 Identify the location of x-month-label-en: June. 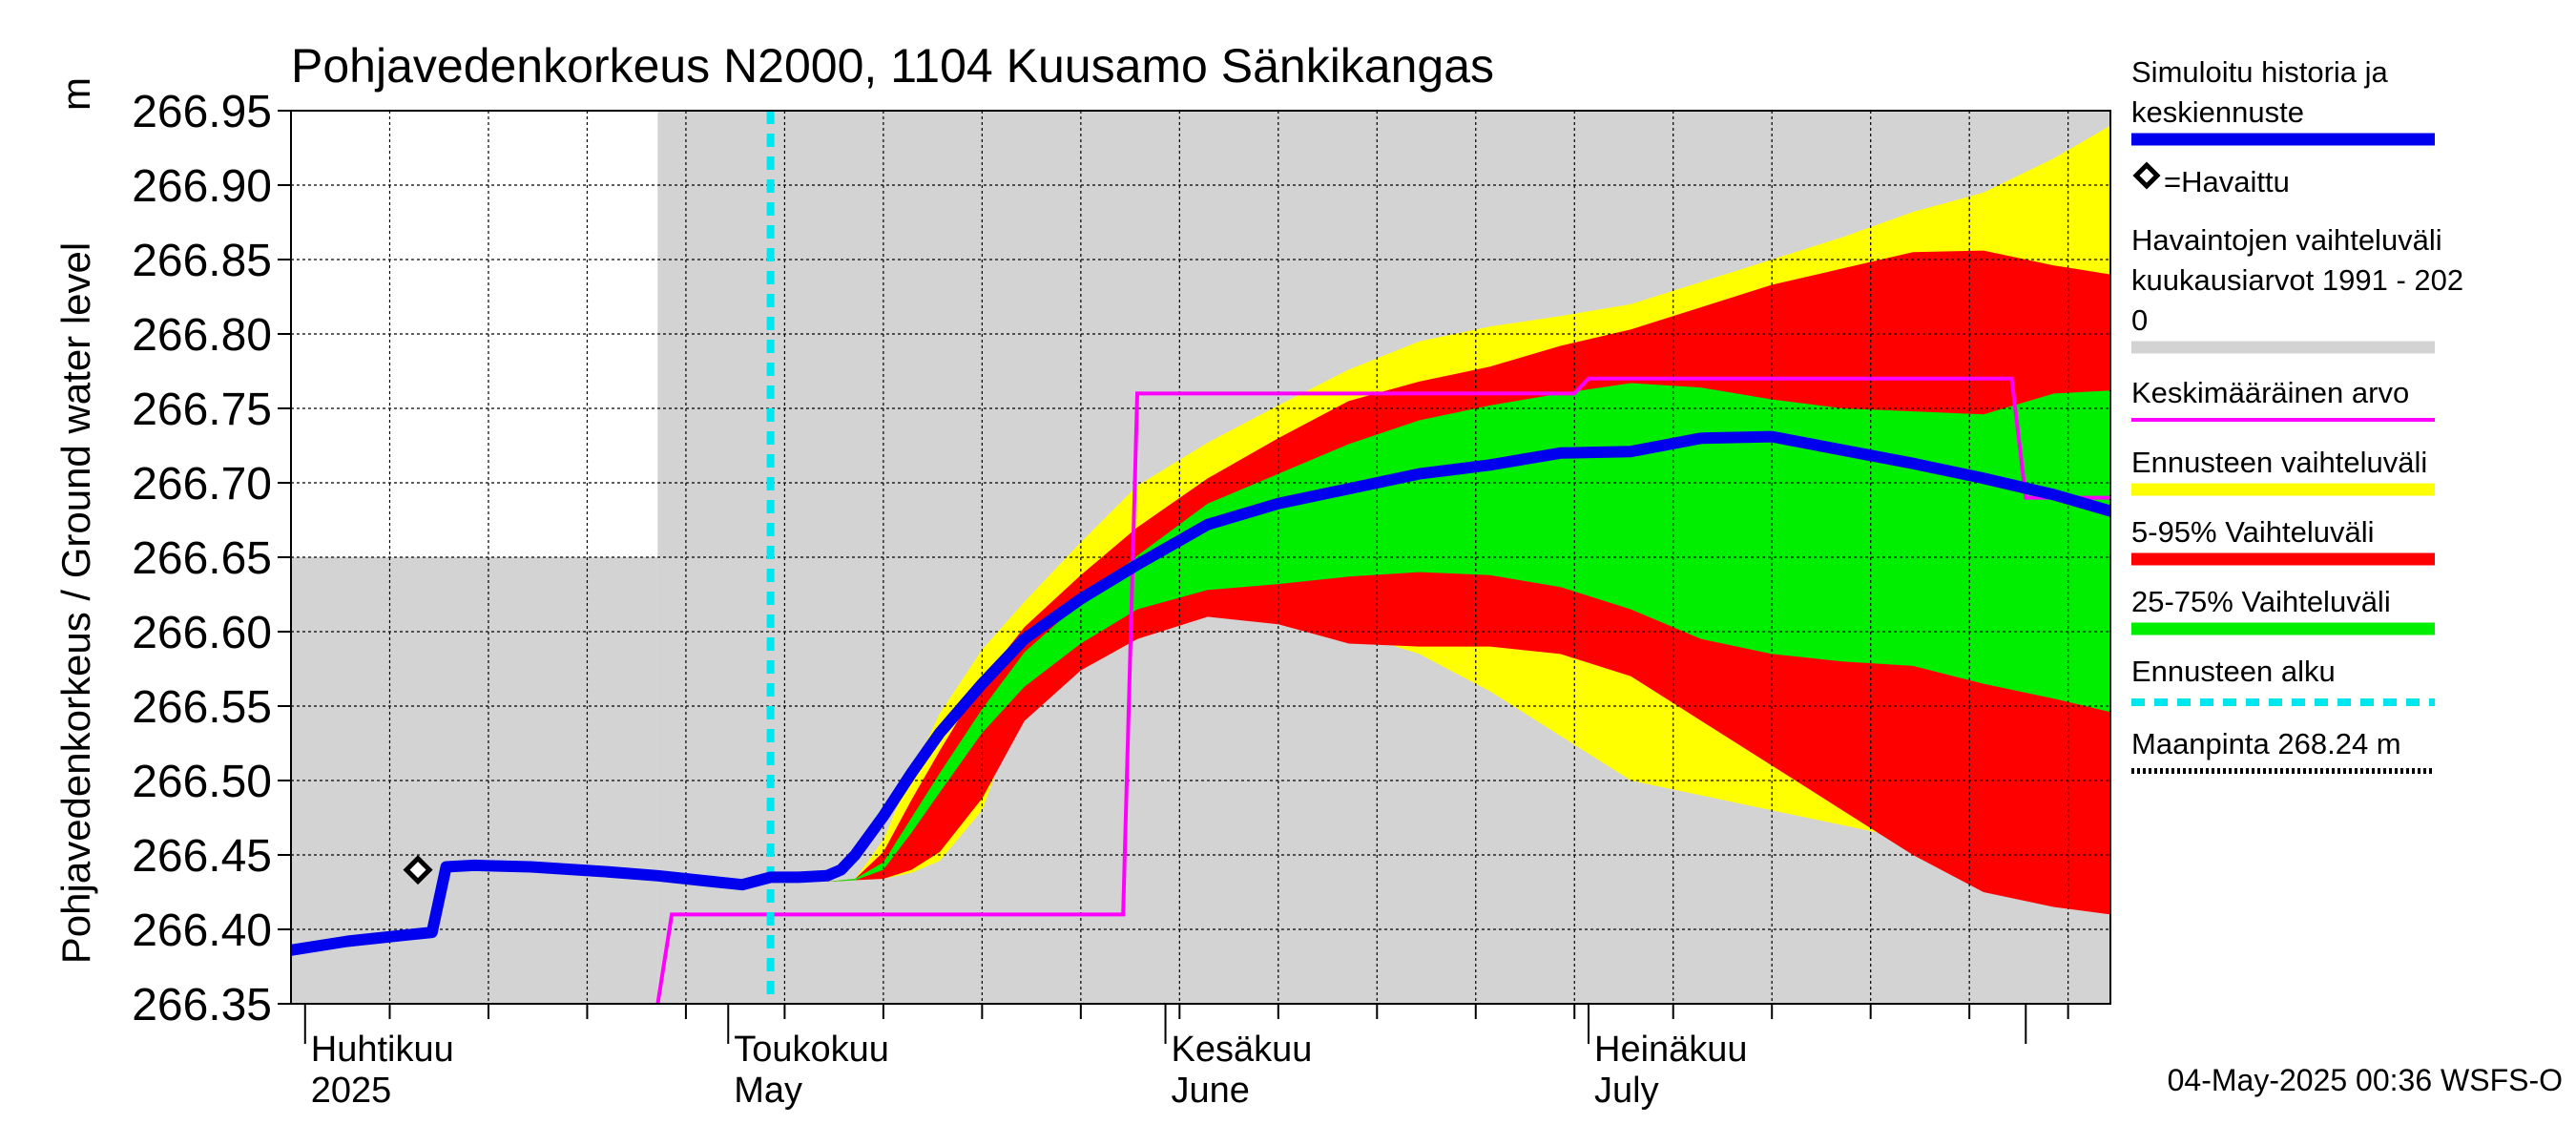
(1211, 1091).